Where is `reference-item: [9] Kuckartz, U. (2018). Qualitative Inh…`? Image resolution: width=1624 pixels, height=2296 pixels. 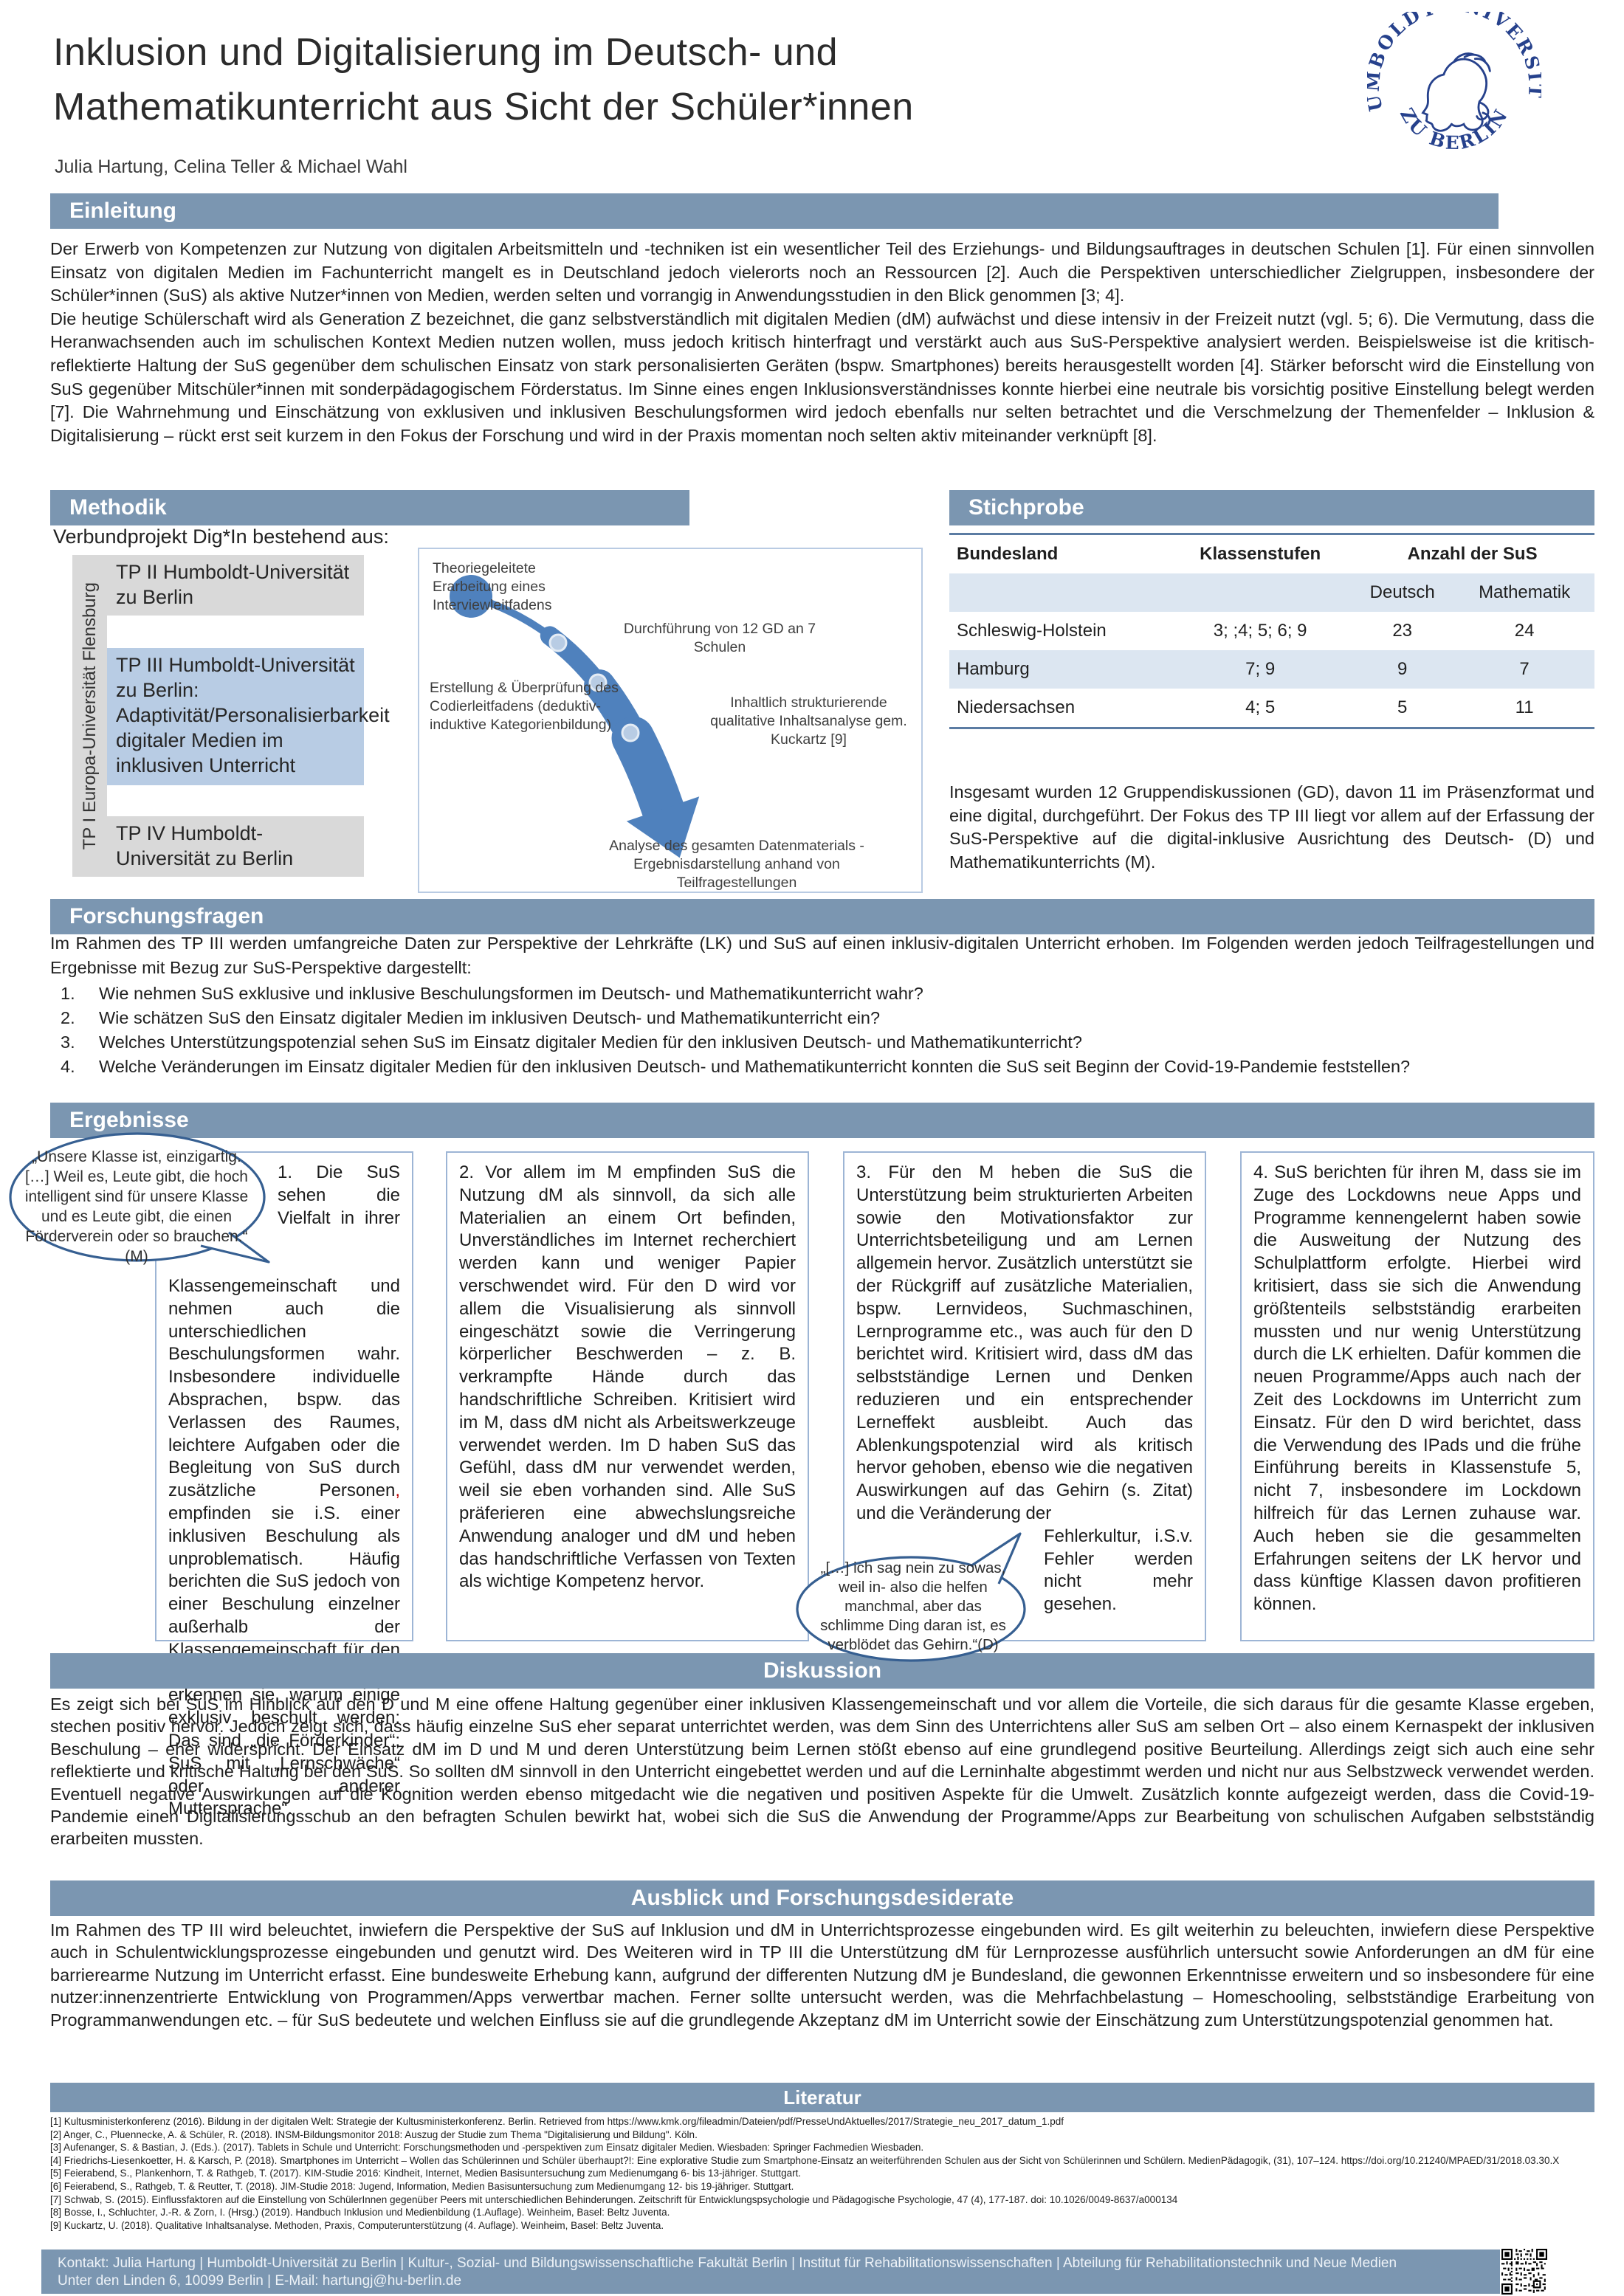 reference-item: [9] Kuckartz, U. (2018). Qualitative Inh… is located at coordinates (357, 2225).